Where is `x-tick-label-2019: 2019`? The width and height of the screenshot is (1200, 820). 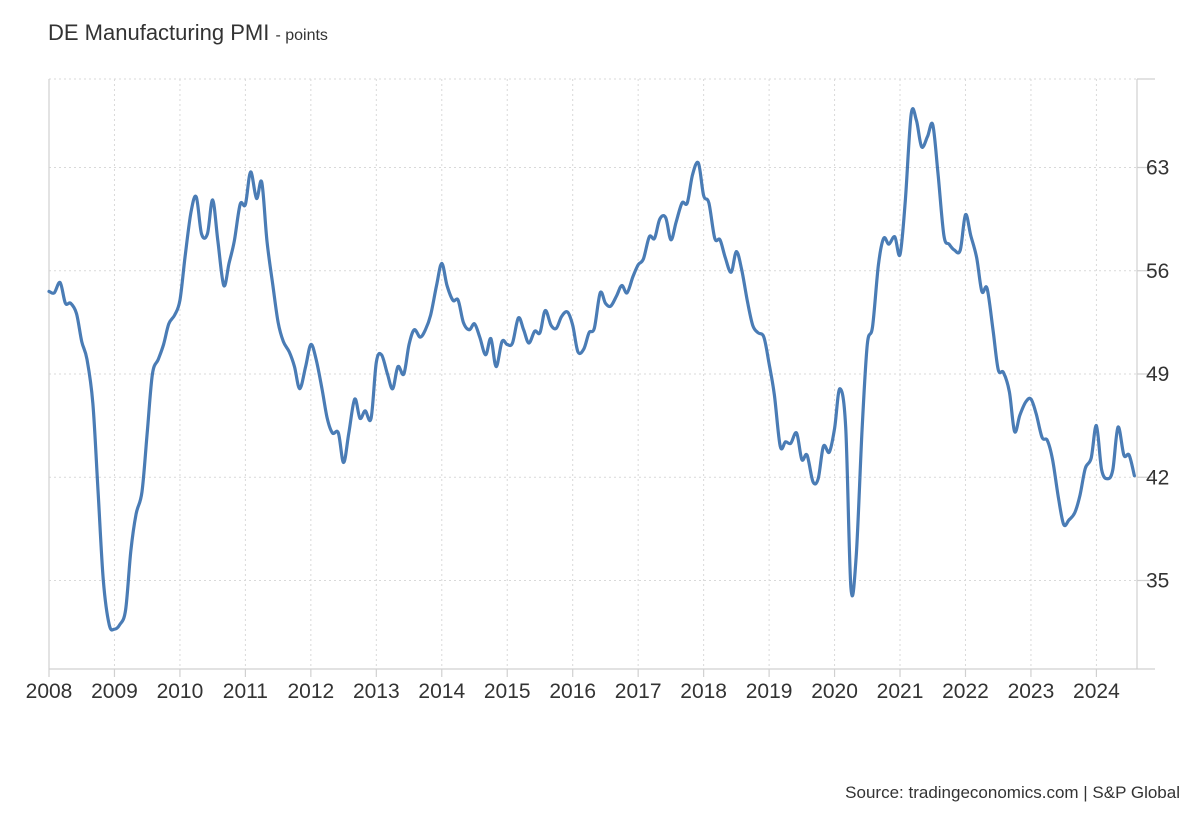
x-tick-label-2019: 2019 is located at coordinates (769, 691).